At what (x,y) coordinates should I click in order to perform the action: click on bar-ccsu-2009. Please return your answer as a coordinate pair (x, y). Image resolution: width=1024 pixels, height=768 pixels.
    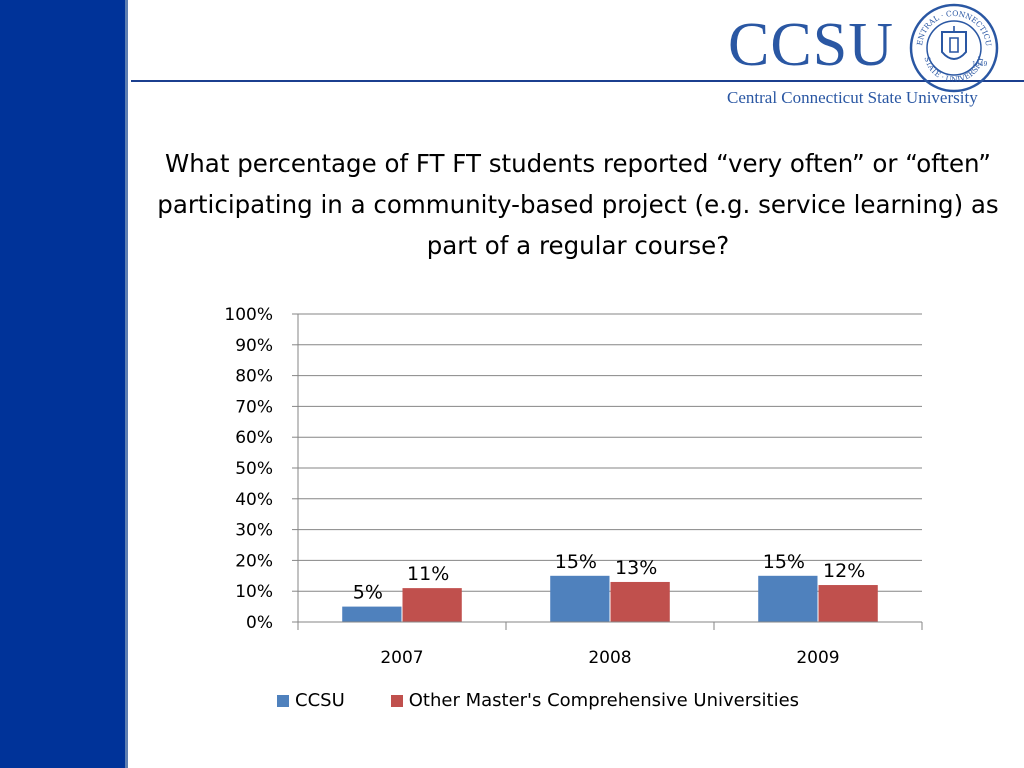
    Looking at the image, I should click on (788, 598).